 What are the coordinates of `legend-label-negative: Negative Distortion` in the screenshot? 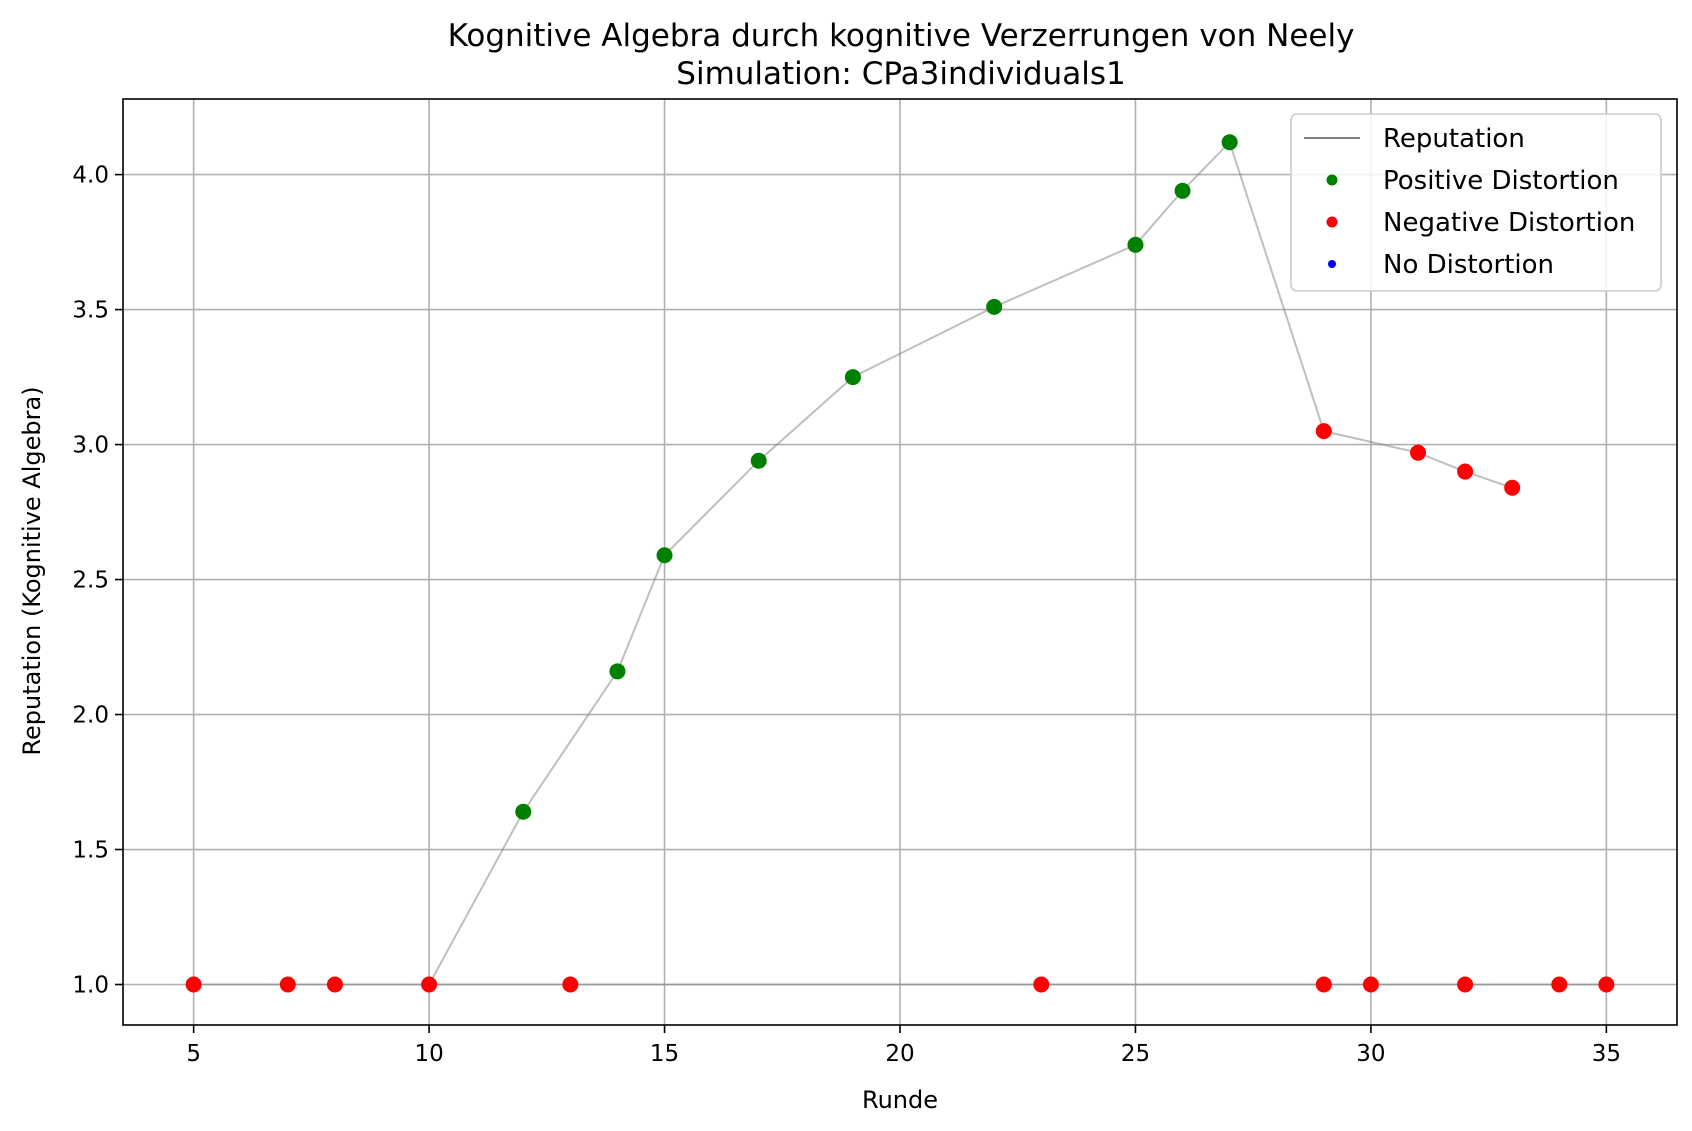 It's located at (1509, 223).